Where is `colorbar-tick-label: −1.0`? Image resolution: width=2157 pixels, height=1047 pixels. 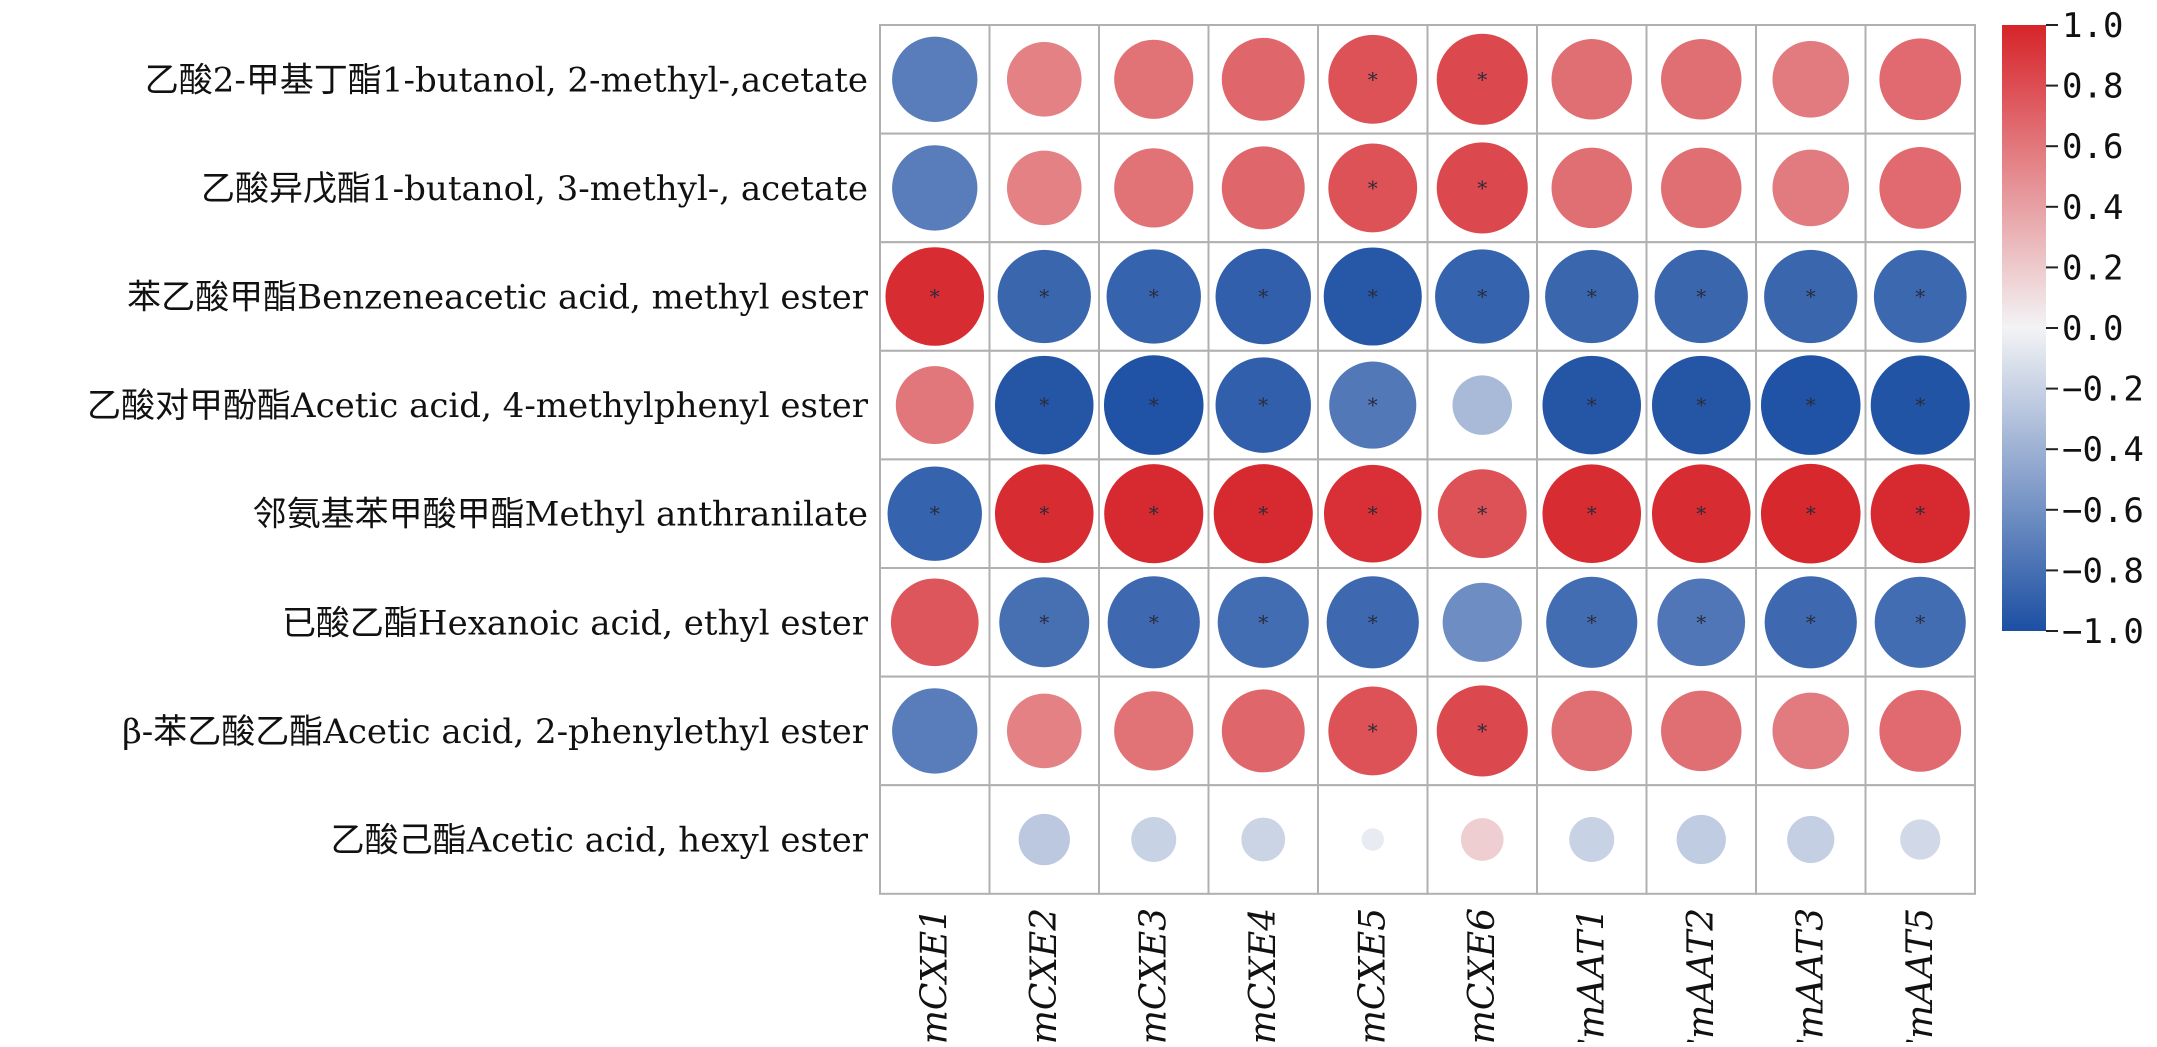
colorbar-tick-label: −1.0 is located at coordinates (2103, 632).